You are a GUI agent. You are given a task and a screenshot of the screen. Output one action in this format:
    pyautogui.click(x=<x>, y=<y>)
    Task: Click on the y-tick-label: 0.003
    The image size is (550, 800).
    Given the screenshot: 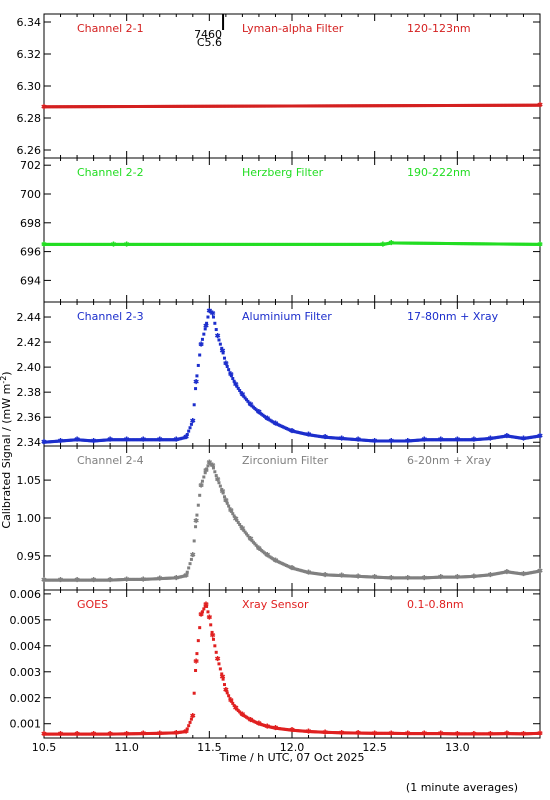 What is the action you would take?
    pyautogui.click(x=26, y=672)
    